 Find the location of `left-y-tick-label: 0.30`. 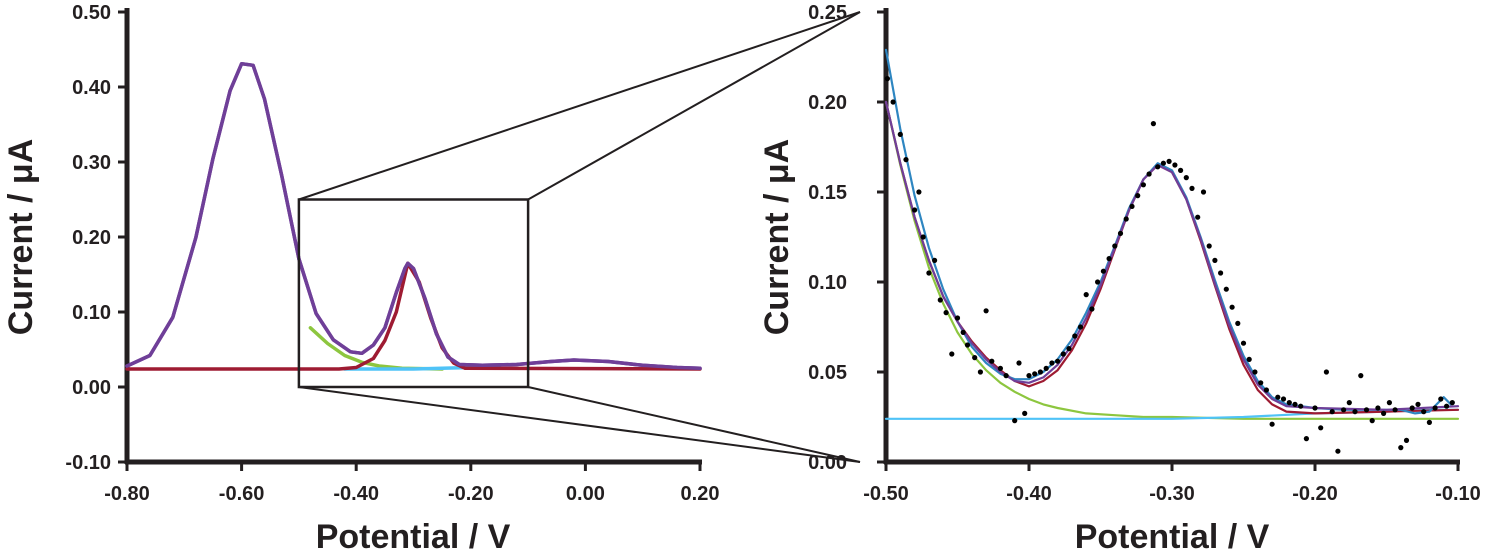

left-y-tick-label: 0.30 is located at coordinates (91, 163).